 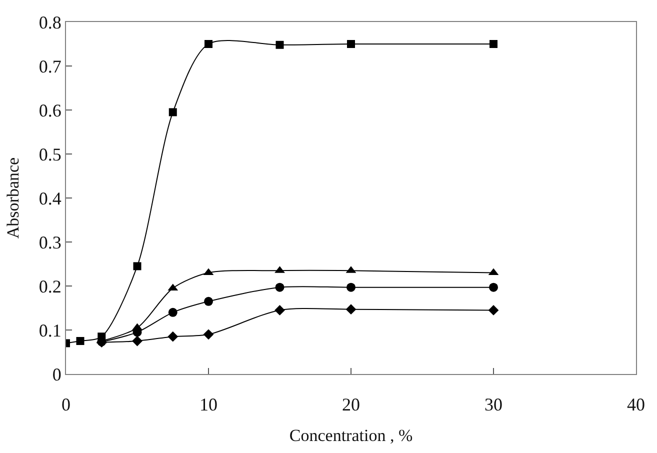 What do you see at coordinates (50, 198) in the screenshot?
I see `y-tick-label: 0.4` at bounding box center [50, 198].